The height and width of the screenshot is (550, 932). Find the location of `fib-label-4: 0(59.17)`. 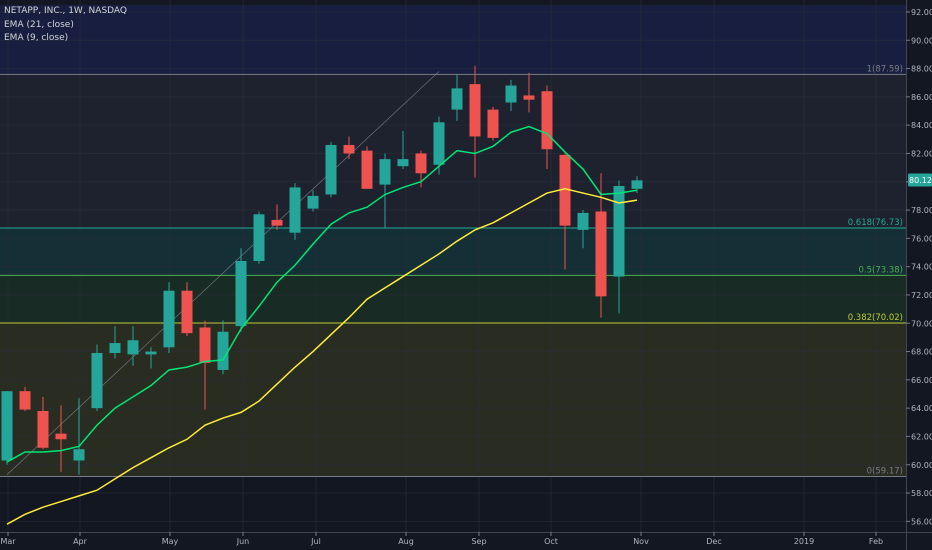

fib-label-4: 0(59.17) is located at coordinates (885, 472).